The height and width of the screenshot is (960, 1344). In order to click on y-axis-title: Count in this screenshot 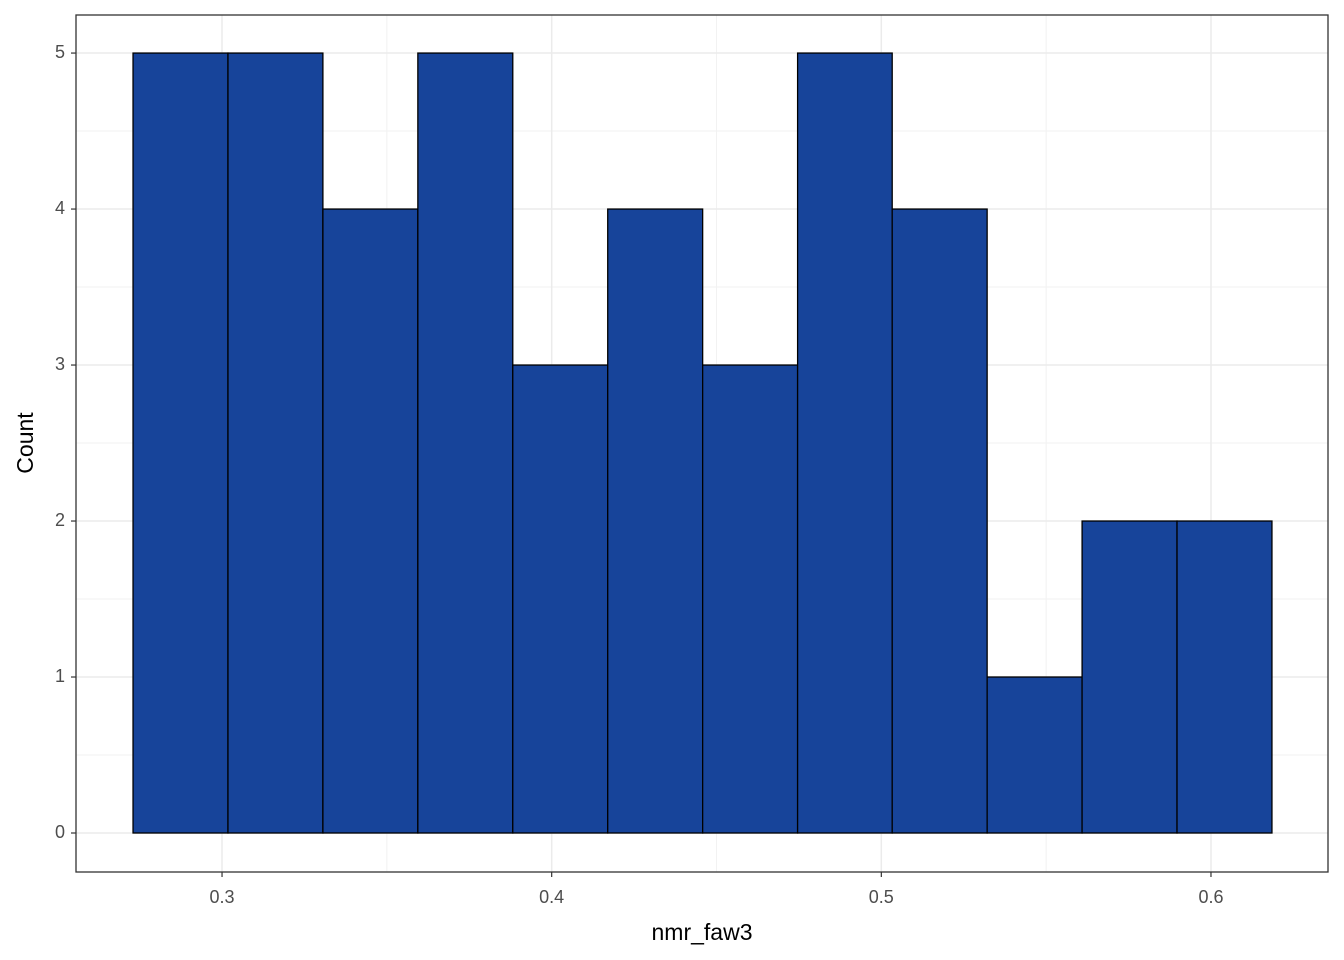, I will do `click(25, 443)`.